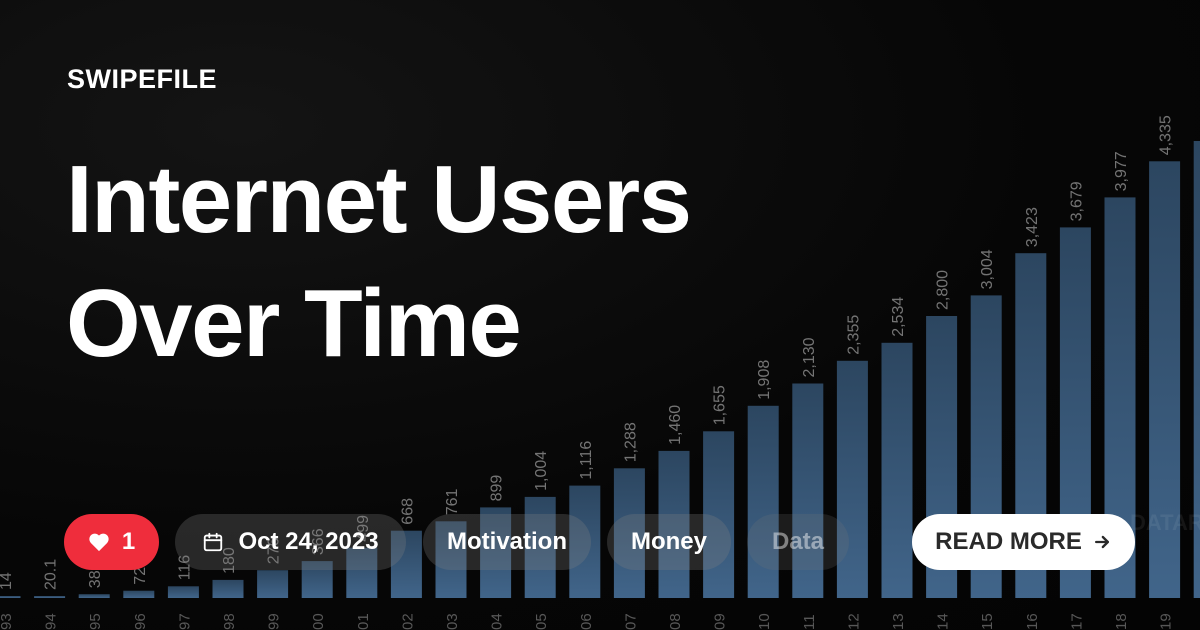 The width and height of the screenshot is (1200, 630). Describe the element at coordinates (1166, 621) in the screenshot. I see `x-tick-label: 19` at that location.